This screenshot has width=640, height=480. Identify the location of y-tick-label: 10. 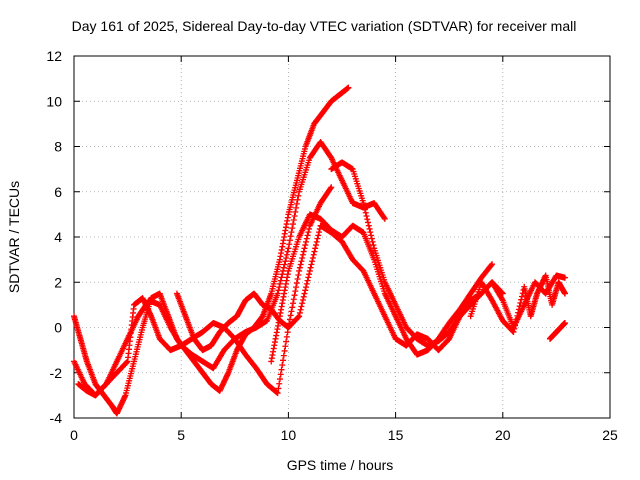
(54, 101).